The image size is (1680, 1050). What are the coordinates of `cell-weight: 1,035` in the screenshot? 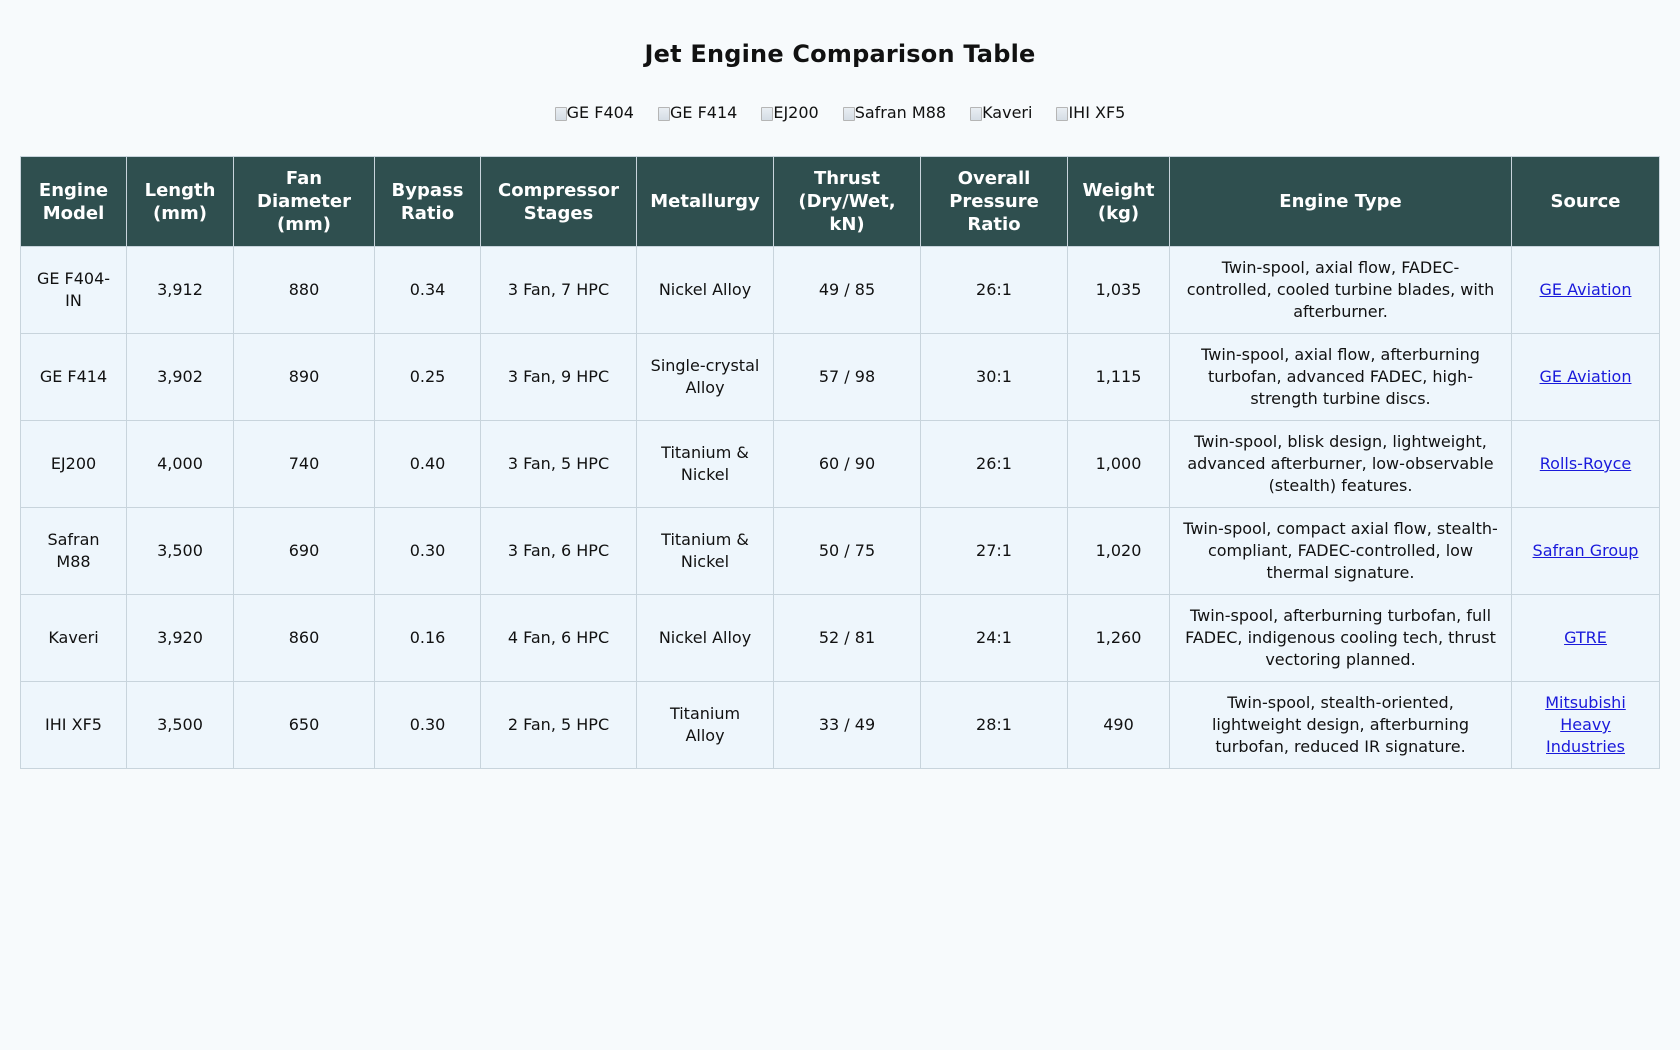 It's located at (1118, 290).